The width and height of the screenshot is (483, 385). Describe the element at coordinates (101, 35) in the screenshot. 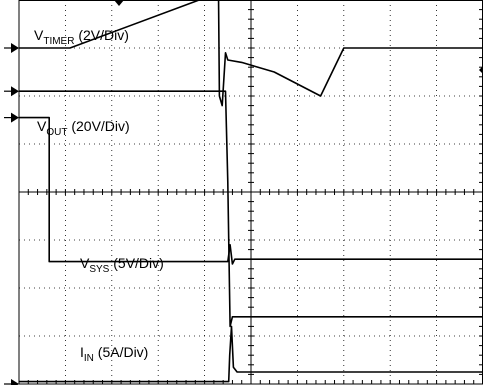

I see `trace-label-scale: (2V/Div)` at that location.